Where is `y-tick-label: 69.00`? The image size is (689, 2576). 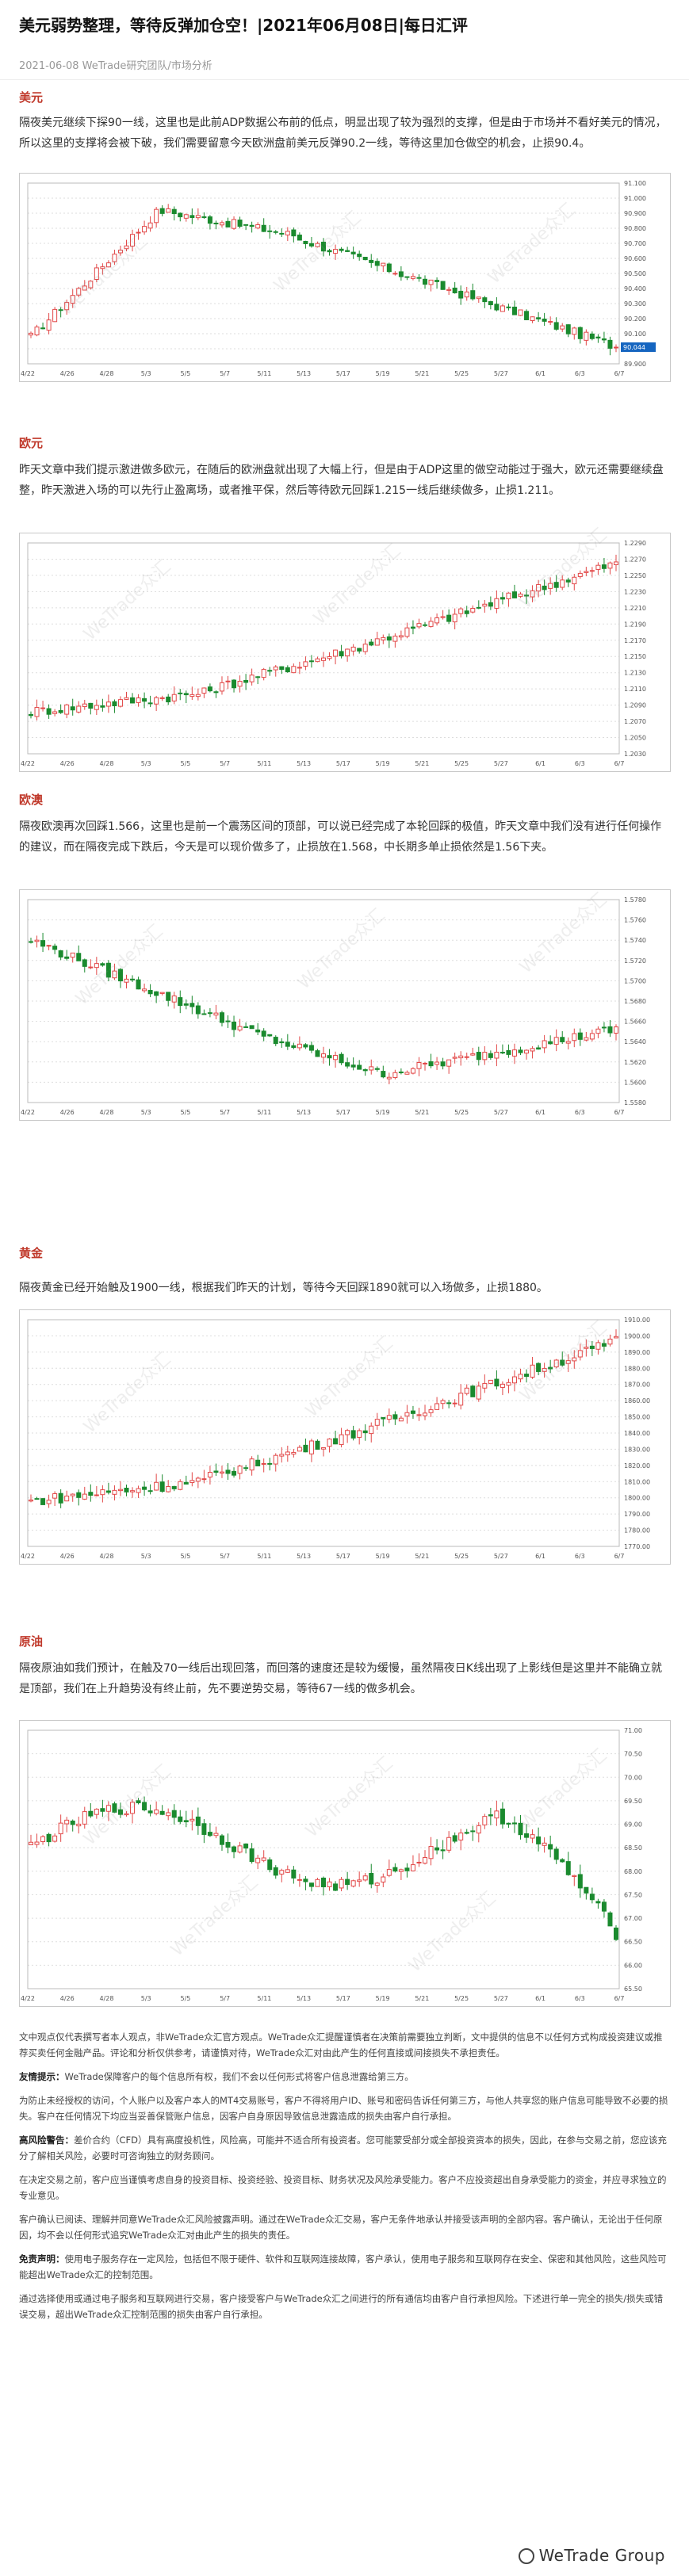
y-tick-label: 69.00 is located at coordinates (633, 1825).